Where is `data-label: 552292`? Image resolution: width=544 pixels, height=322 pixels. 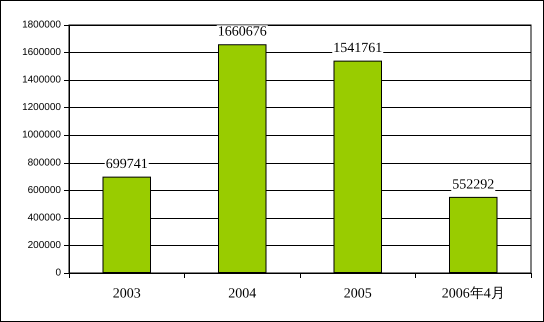
data-label: 552292 is located at coordinates (473, 184).